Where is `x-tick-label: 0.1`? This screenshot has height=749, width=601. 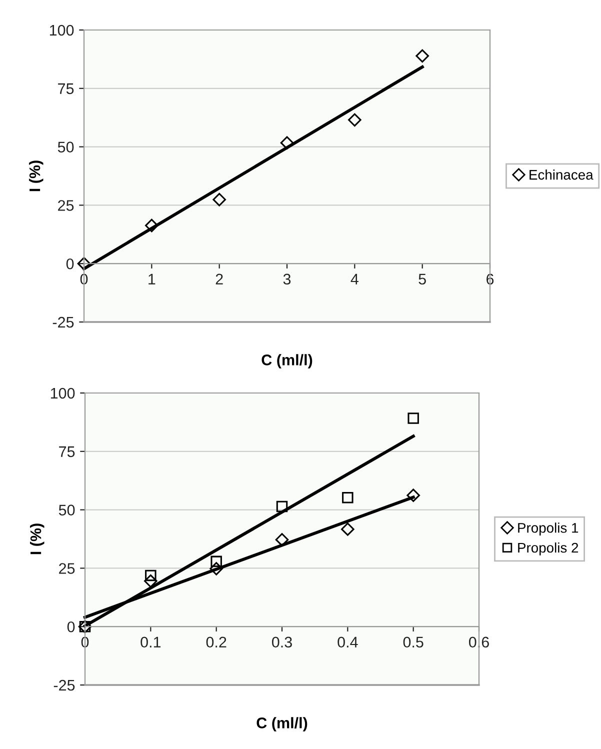
x-tick-label: 0.1 is located at coordinates (150, 642).